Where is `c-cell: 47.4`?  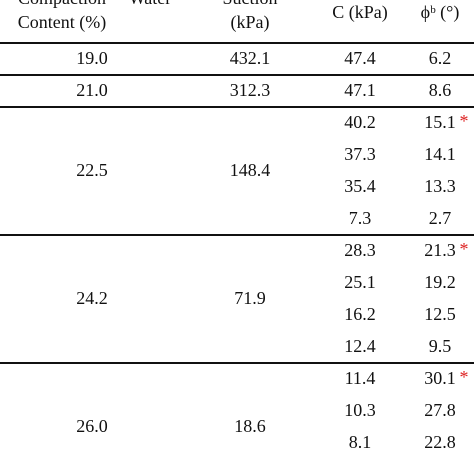
c-cell: 47.4 is located at coordinates (360, 58).